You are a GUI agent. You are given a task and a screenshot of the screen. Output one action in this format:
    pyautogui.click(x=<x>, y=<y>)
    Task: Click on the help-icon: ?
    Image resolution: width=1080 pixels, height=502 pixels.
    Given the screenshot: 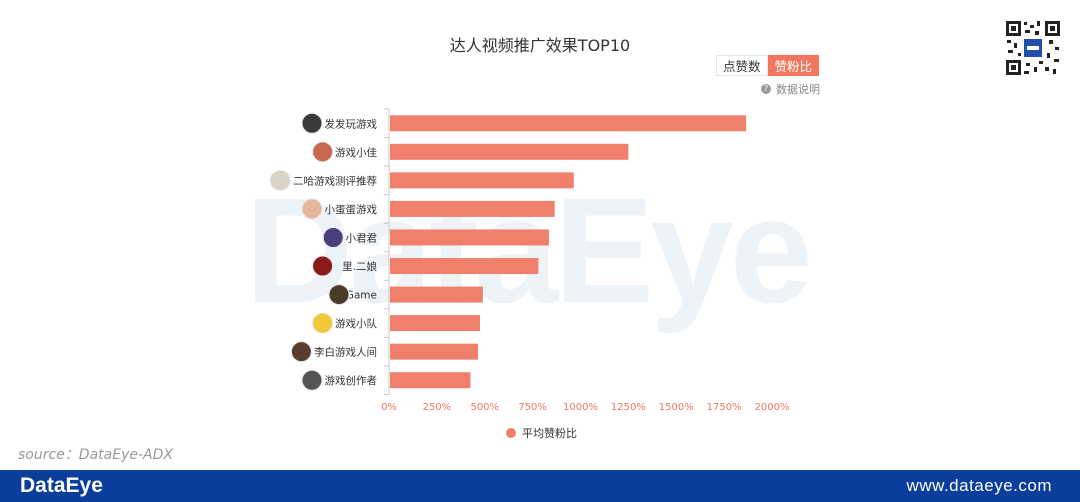 What is the action you would take?
    pyautogui.click(x=766, y=89)
    